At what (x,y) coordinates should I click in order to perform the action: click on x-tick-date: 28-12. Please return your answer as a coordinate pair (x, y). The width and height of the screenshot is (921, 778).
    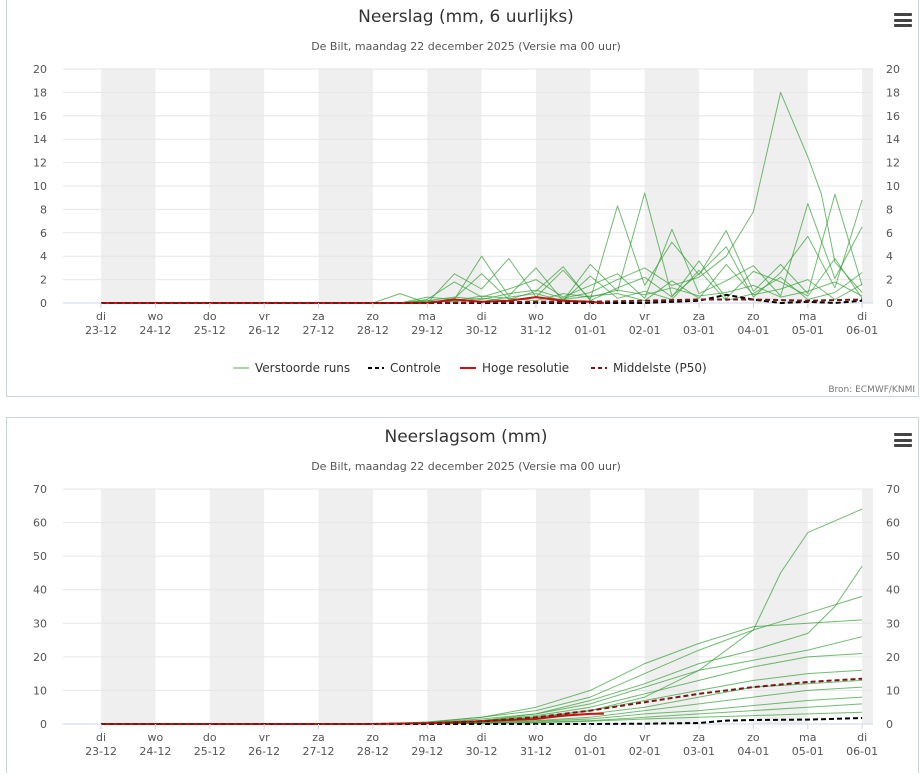
    Looking at the image, I should click on (373, 751).